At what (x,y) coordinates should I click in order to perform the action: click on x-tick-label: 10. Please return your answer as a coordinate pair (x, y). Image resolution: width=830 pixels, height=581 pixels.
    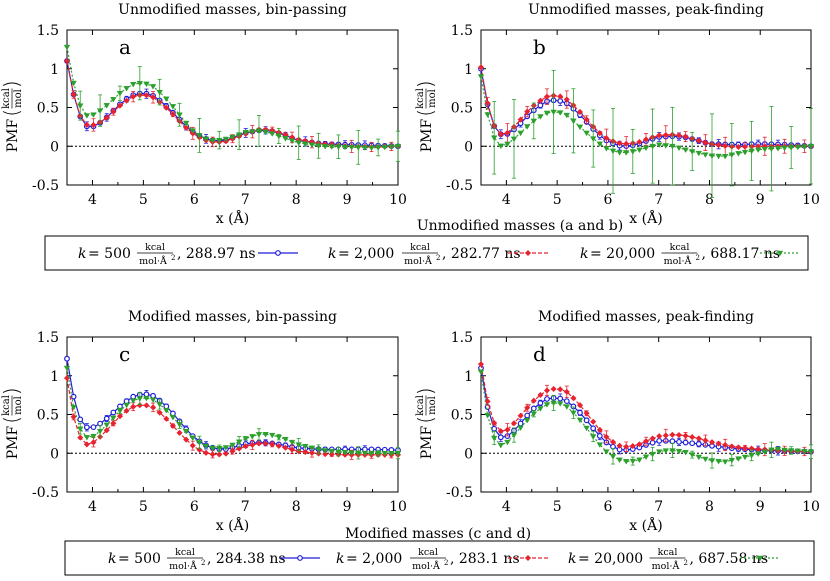
    Looking at the image, I should click on (398, 507).